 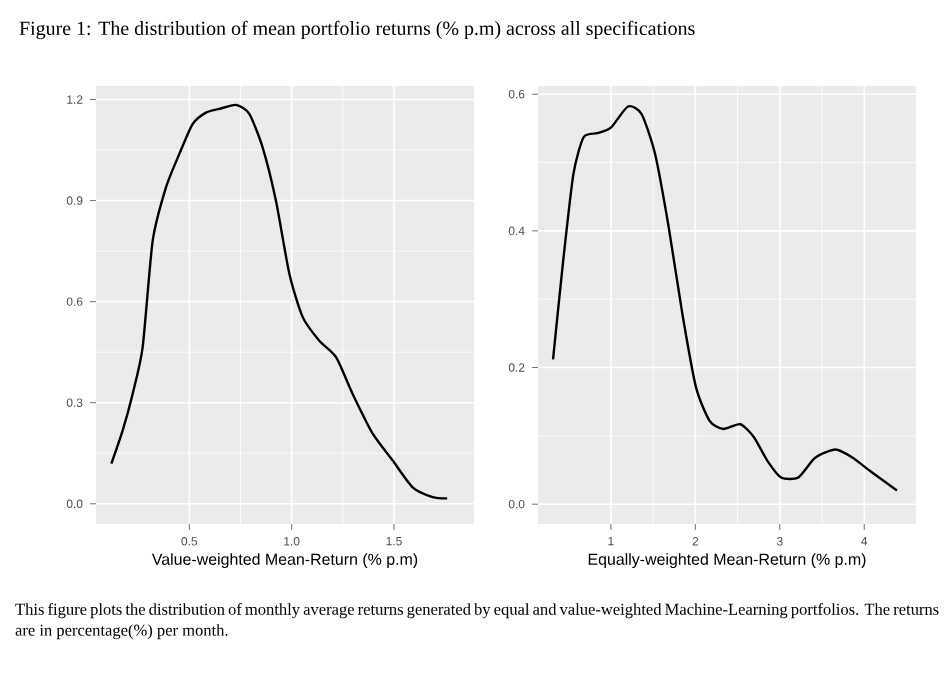 What do you see at coordinates (477, 621) in the screenshot?
I see `text: This figure plots the distribution of monthly average returns generated by equal and value-weighted Machine-Learning portfolios. The returns are in percentage(%) per month.` at bounding box center [477, 621].